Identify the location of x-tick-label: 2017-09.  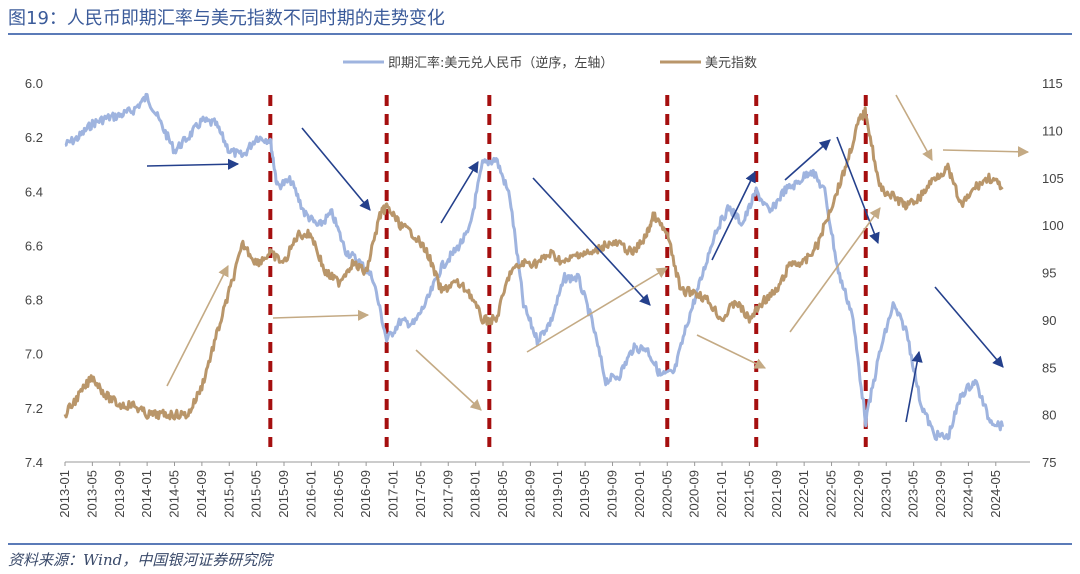
(447, 494).